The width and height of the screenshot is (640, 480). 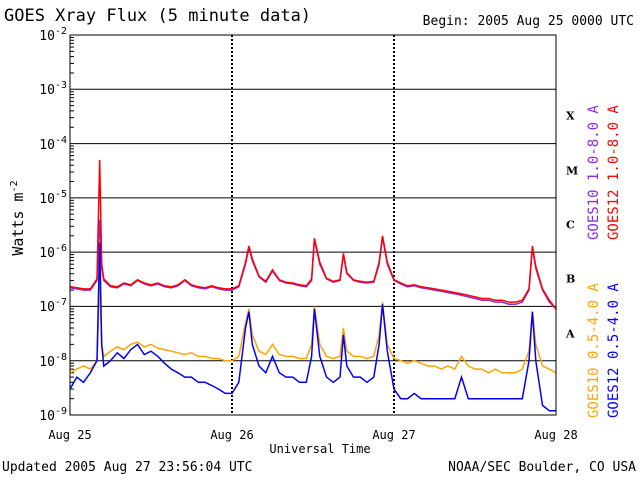 What do you see at coordinates (572, 171) in the screenshot?
I see `flare-class-label: M` at bounding box center [572, 171].